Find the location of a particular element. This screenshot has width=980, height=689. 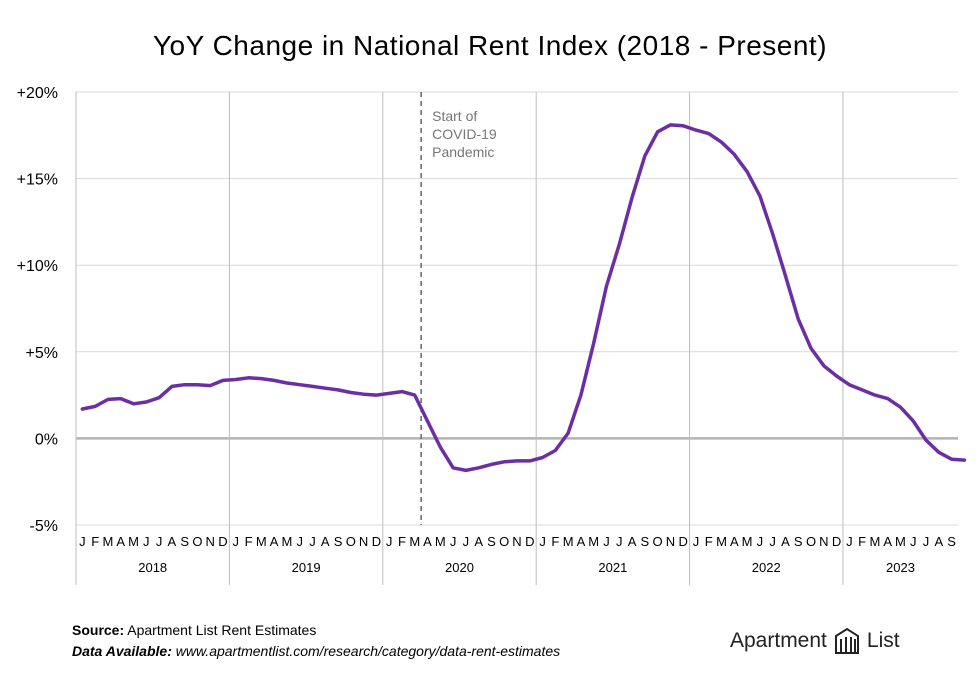

annotation-text: Pandemic is located at coordinates (463, 152).